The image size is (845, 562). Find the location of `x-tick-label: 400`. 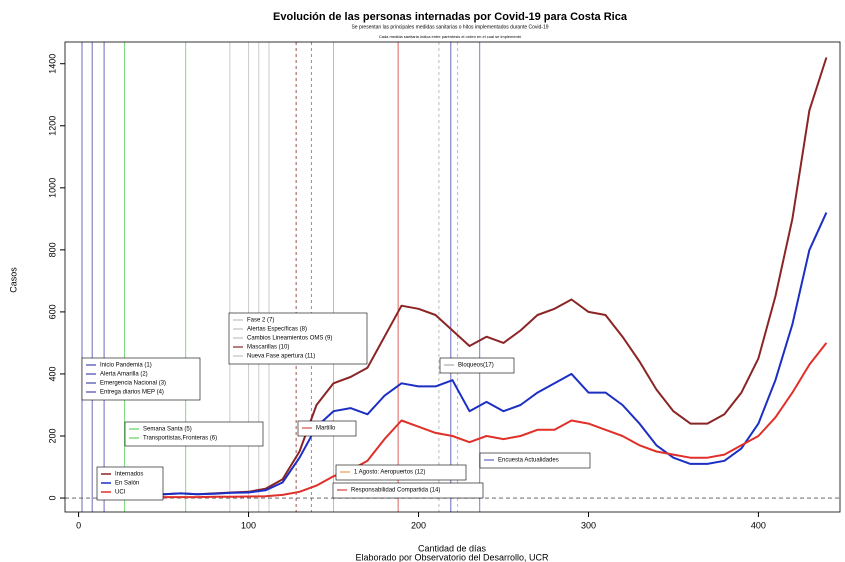

x-tick-label: 400 is located at coordinates (758, 525).